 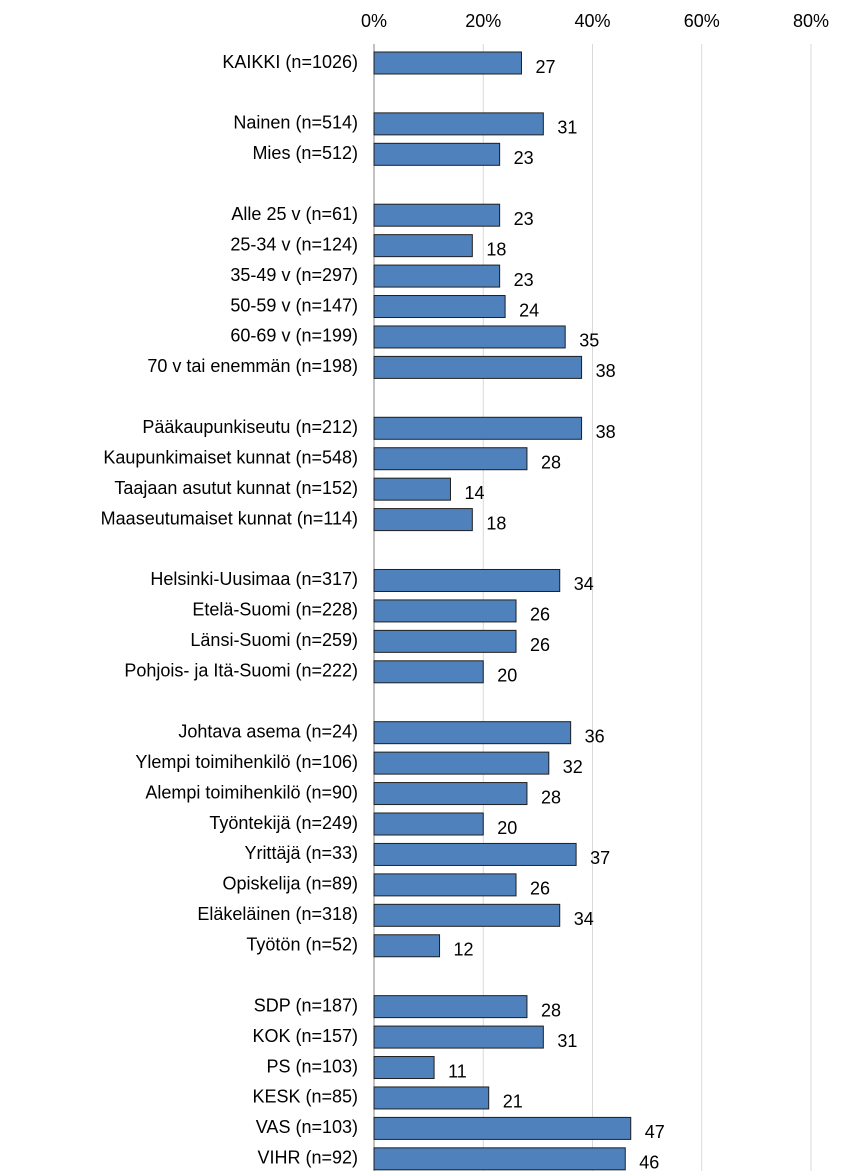 What do you see at coordinates (464, 950) in the screenshot?
I see `data-label: 12` at bounding box center [464, 950].